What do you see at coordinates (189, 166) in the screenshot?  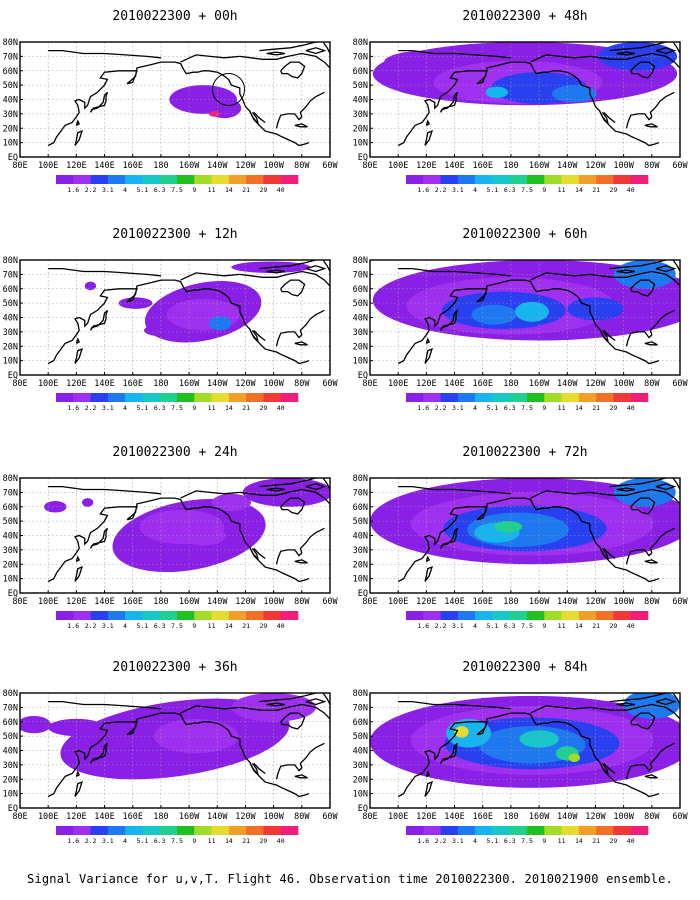 I see `lon-tick-label: 160W` at bounding box center [189, 166].